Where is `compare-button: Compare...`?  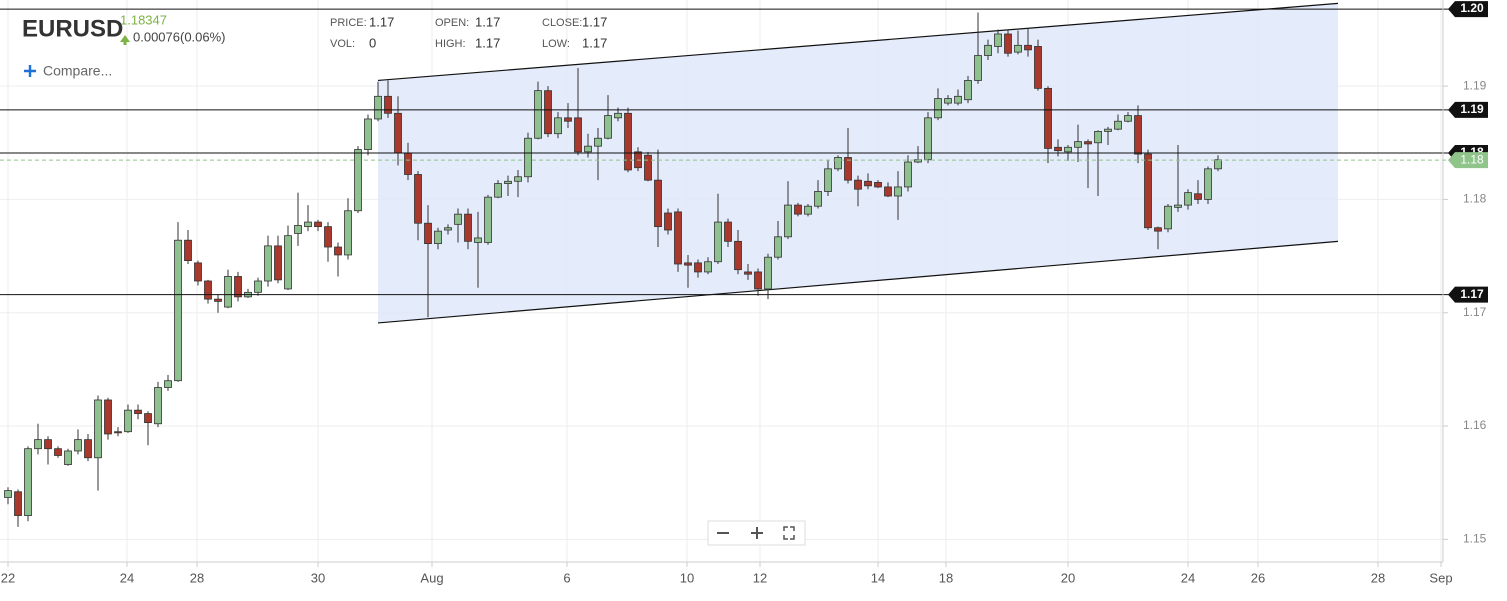 compare-button: Compare... is located at coordinates (68, 71).